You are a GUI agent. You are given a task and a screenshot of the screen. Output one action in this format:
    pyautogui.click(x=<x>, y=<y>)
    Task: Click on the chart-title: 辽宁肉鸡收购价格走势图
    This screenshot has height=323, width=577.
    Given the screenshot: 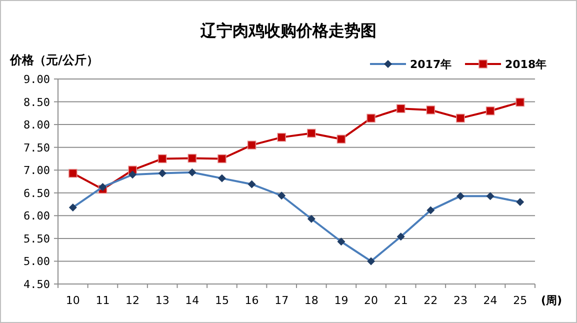 What is the action you would take?
    pyautogui.click(x=288, y=30)
    